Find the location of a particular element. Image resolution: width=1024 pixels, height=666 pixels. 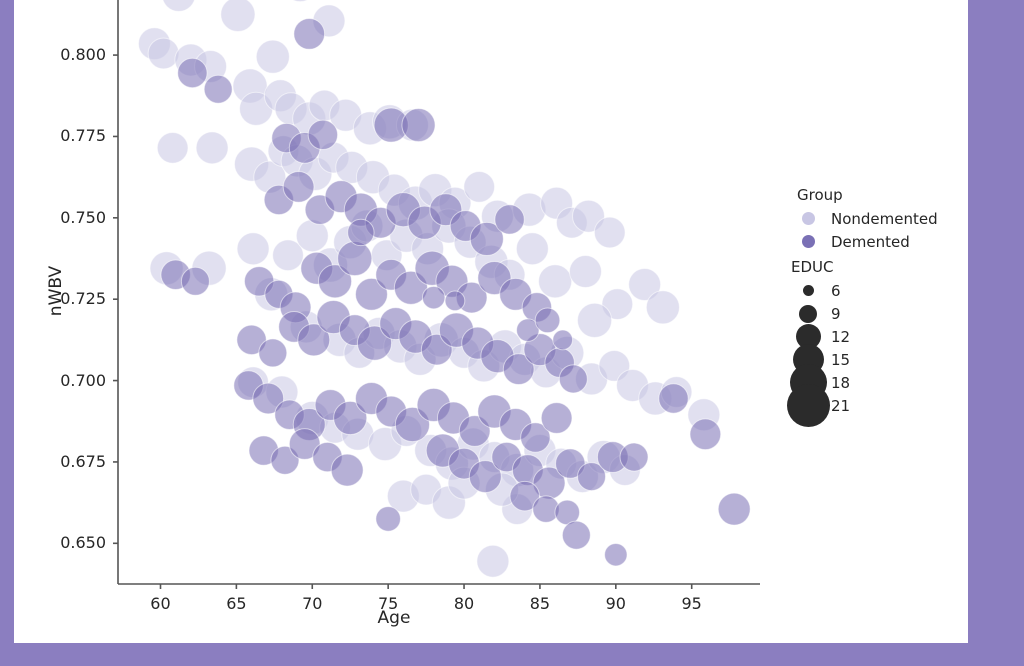

y-axis-label: nWBV is located at coordinates (56, 291).